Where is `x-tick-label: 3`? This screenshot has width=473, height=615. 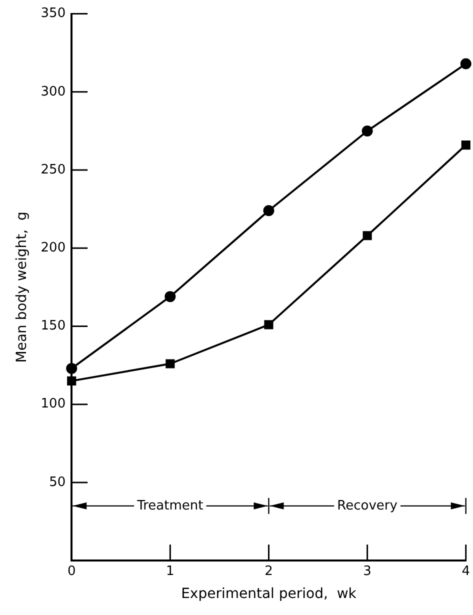
x-tick-label: 3 is located at coordinates (367, 571).